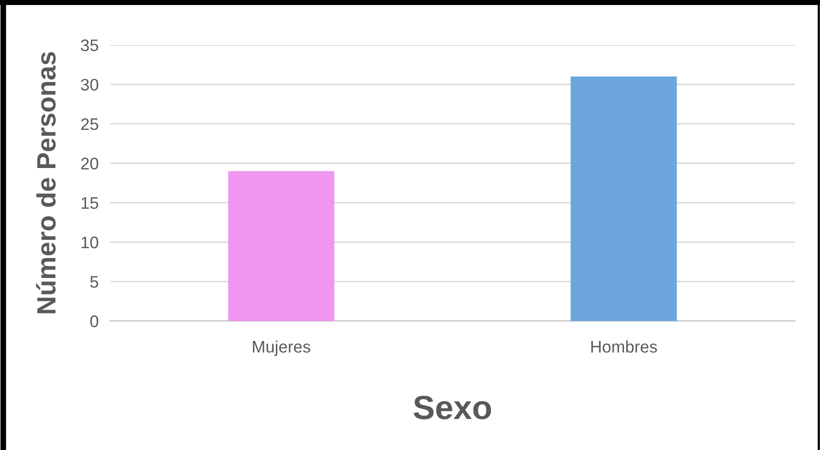  Describe the element at coordinates (89, 124) in the screenshot. I see `y-tick-label: 25` at that location.